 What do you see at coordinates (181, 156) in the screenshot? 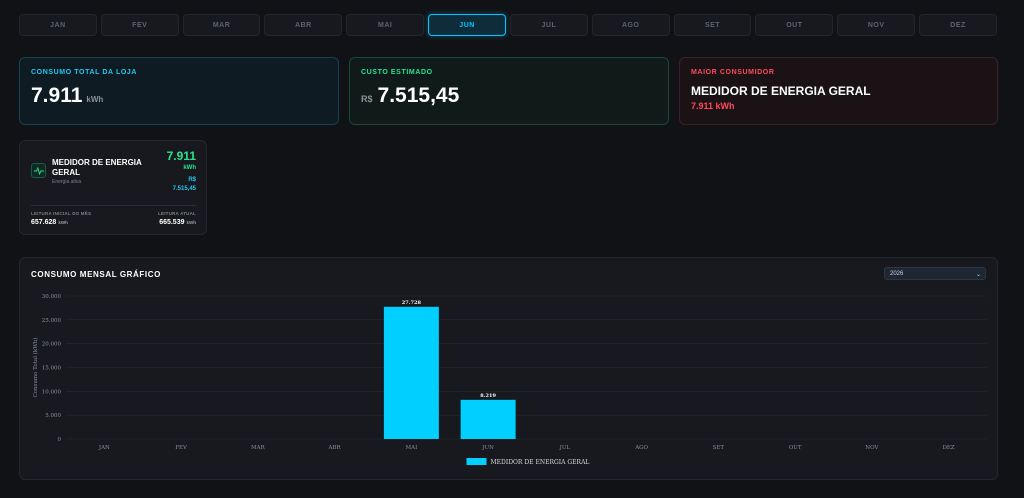
I see `meter-kwh-value: 7.911` at bounding box center [181, 156].